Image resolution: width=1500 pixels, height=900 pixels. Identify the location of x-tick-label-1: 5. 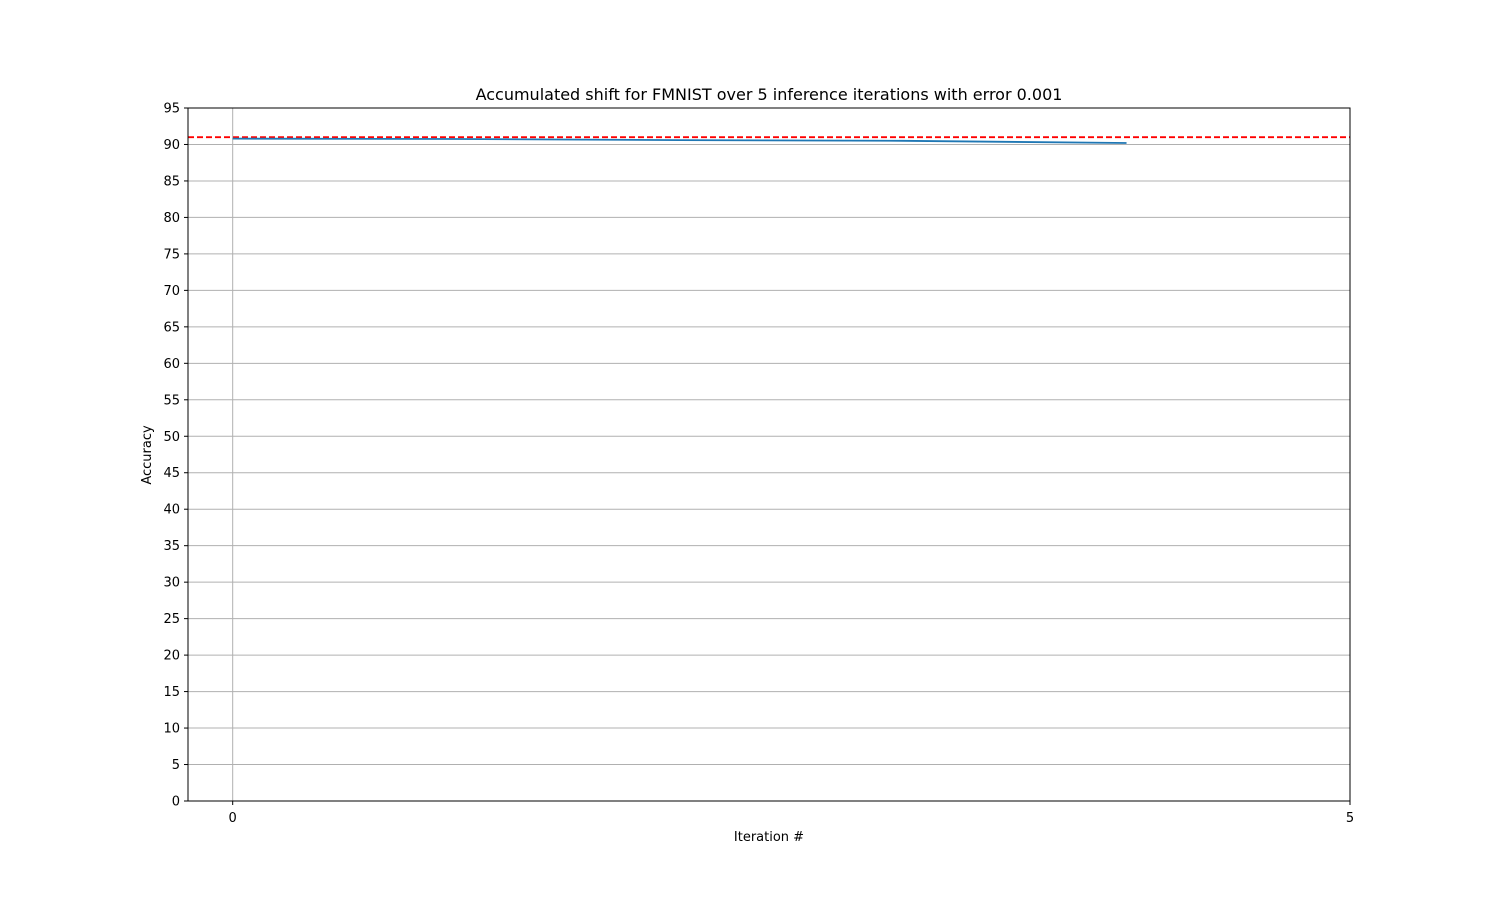
(1350, 818).